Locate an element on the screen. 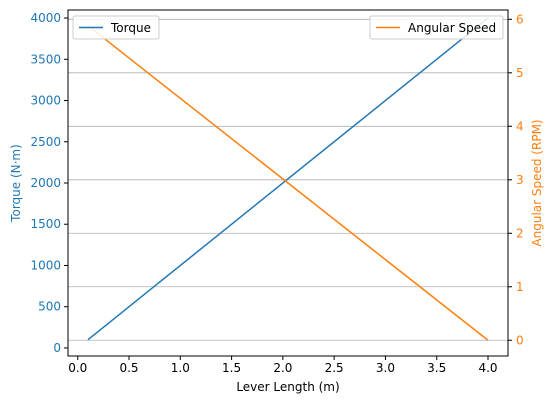  x-tick-label-7: 3.5 is located at coordinates (436, 368).